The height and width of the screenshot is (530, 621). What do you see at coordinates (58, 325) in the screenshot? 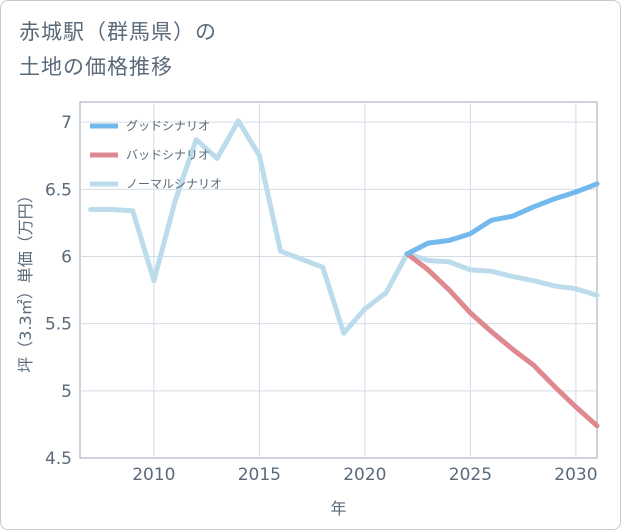
I see `y-tick-label: 5.5` at bounding box center [58, 325].